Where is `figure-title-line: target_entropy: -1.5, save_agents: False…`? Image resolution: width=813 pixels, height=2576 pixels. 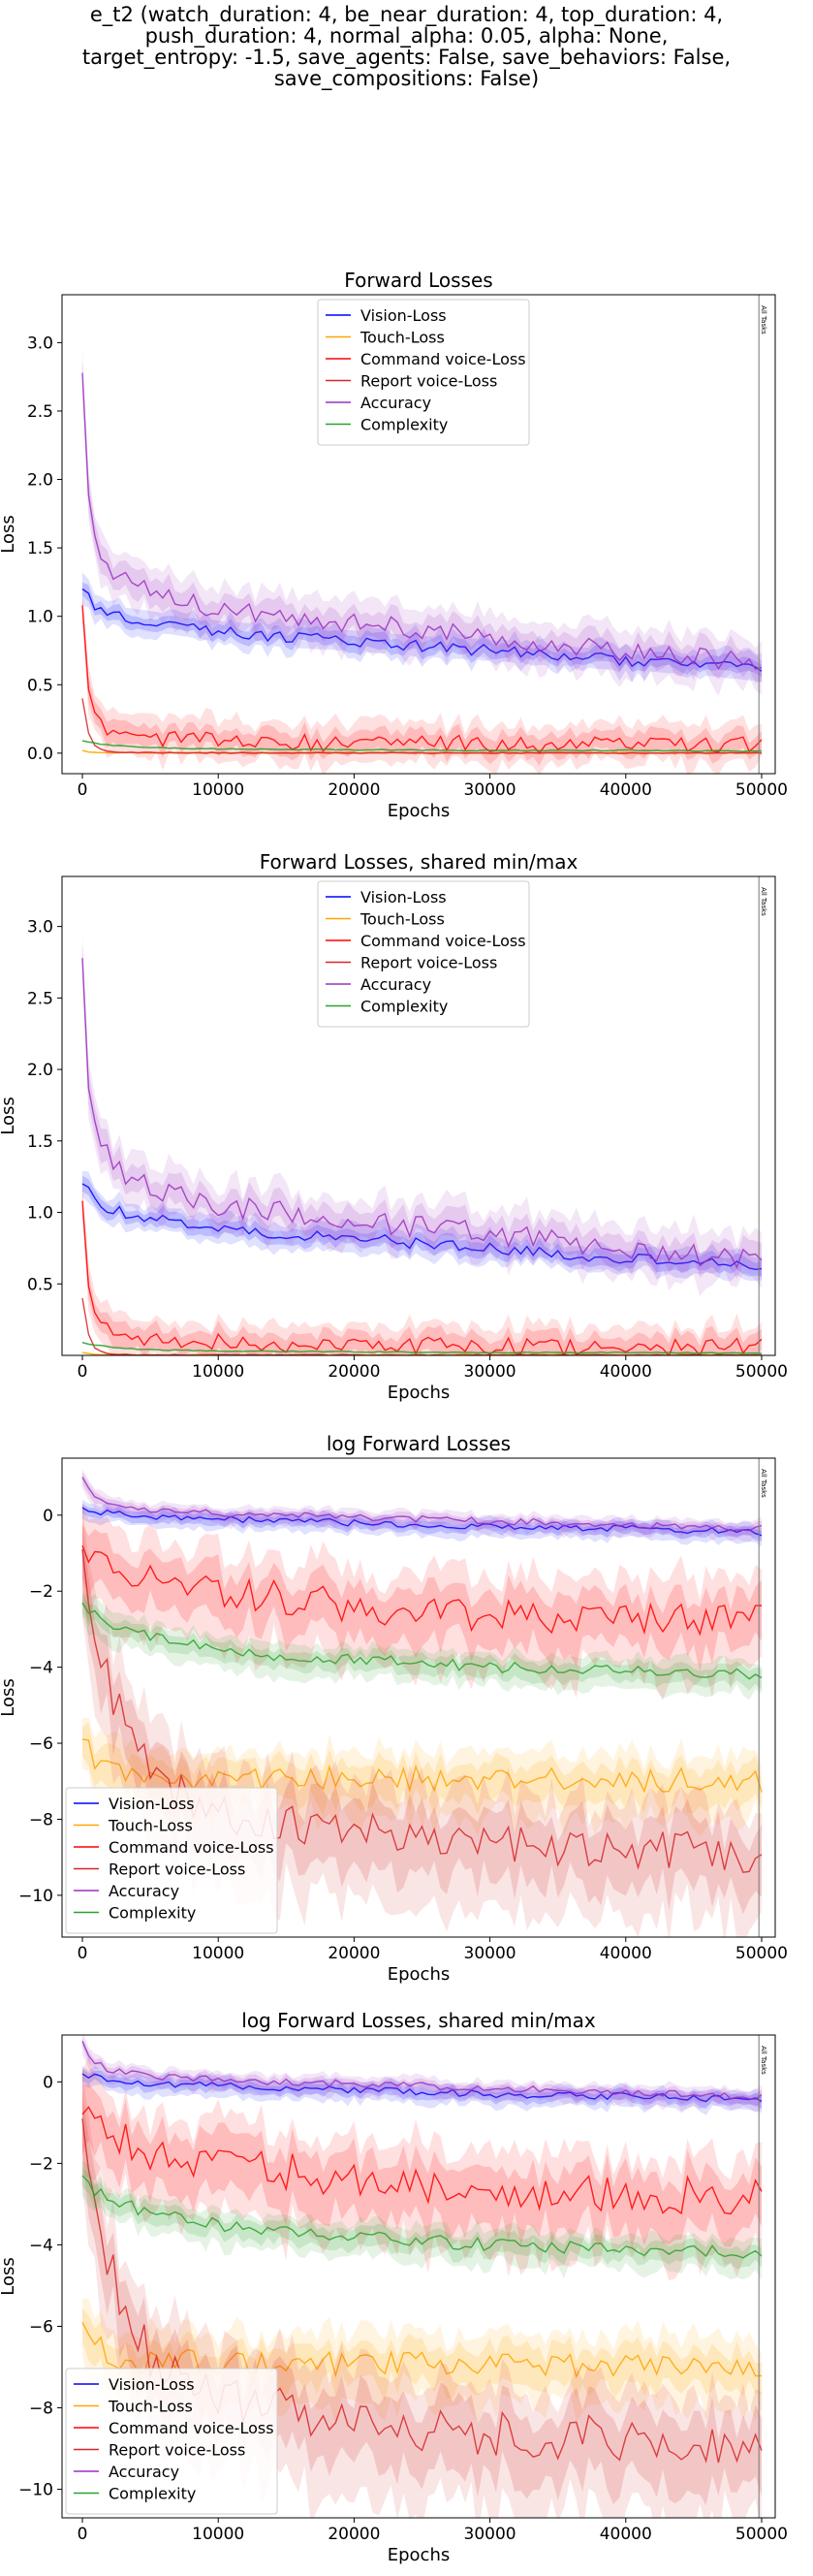
figure-title-line: target_entropy: -1.5, save_agents: False… is located at coordinates (406, 57).